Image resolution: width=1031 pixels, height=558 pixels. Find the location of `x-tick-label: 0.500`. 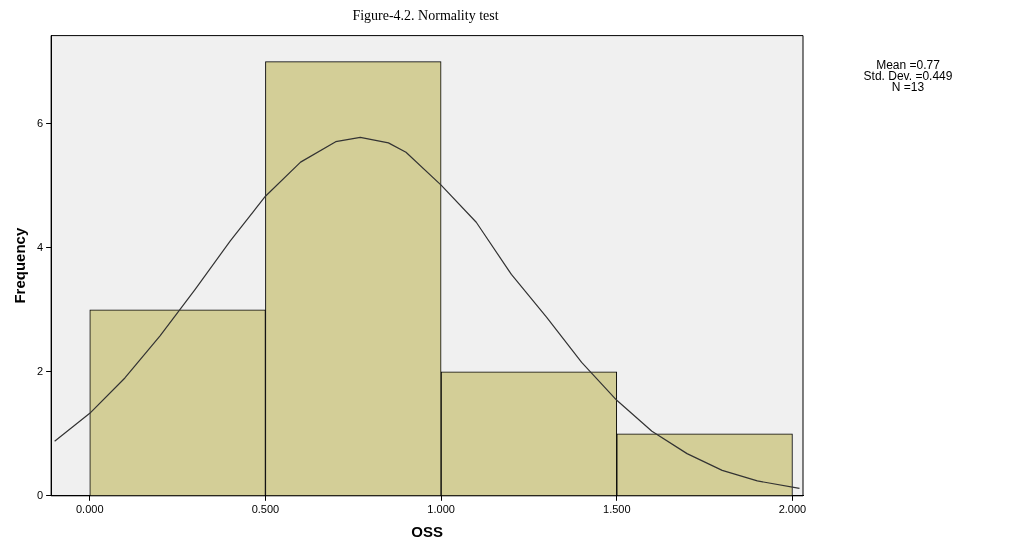

x-tick-label: 0.500 is located at coordinates (265, 509).